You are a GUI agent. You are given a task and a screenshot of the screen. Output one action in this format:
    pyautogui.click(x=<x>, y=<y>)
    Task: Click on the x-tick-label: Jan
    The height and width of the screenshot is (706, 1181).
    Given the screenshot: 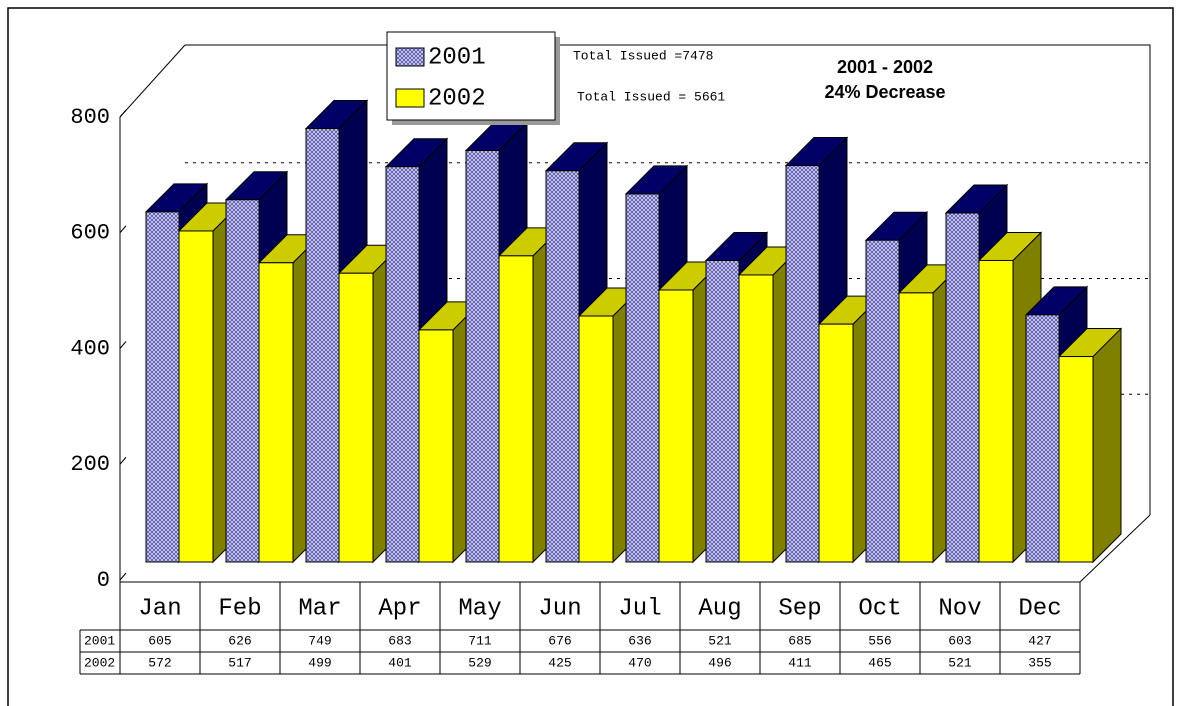 What is the action you would take?
    pyautogui.click(x=159, y=608)
    